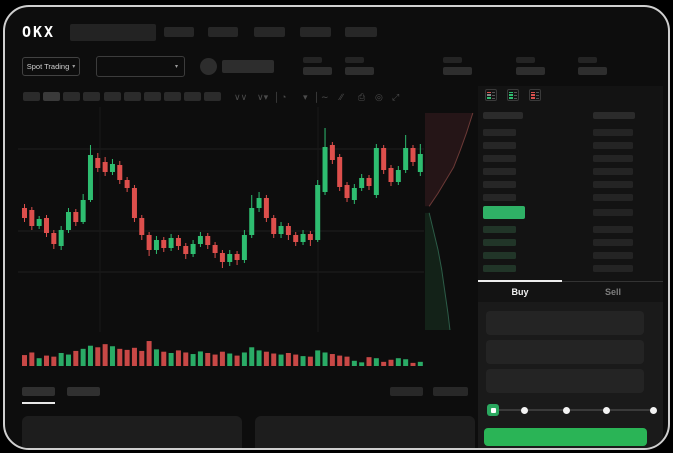  I want to click on volume-group, so click(222, 353).